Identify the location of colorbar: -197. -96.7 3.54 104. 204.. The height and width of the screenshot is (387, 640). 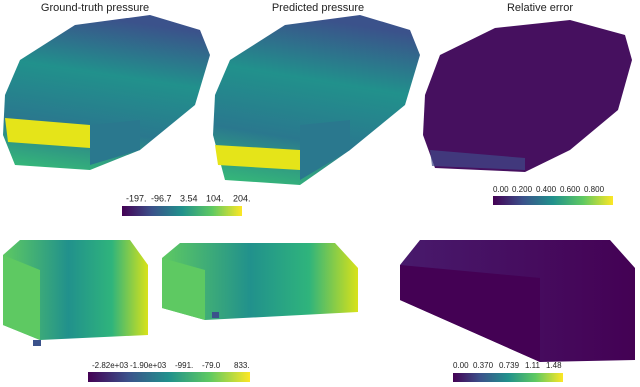
(186, 204).